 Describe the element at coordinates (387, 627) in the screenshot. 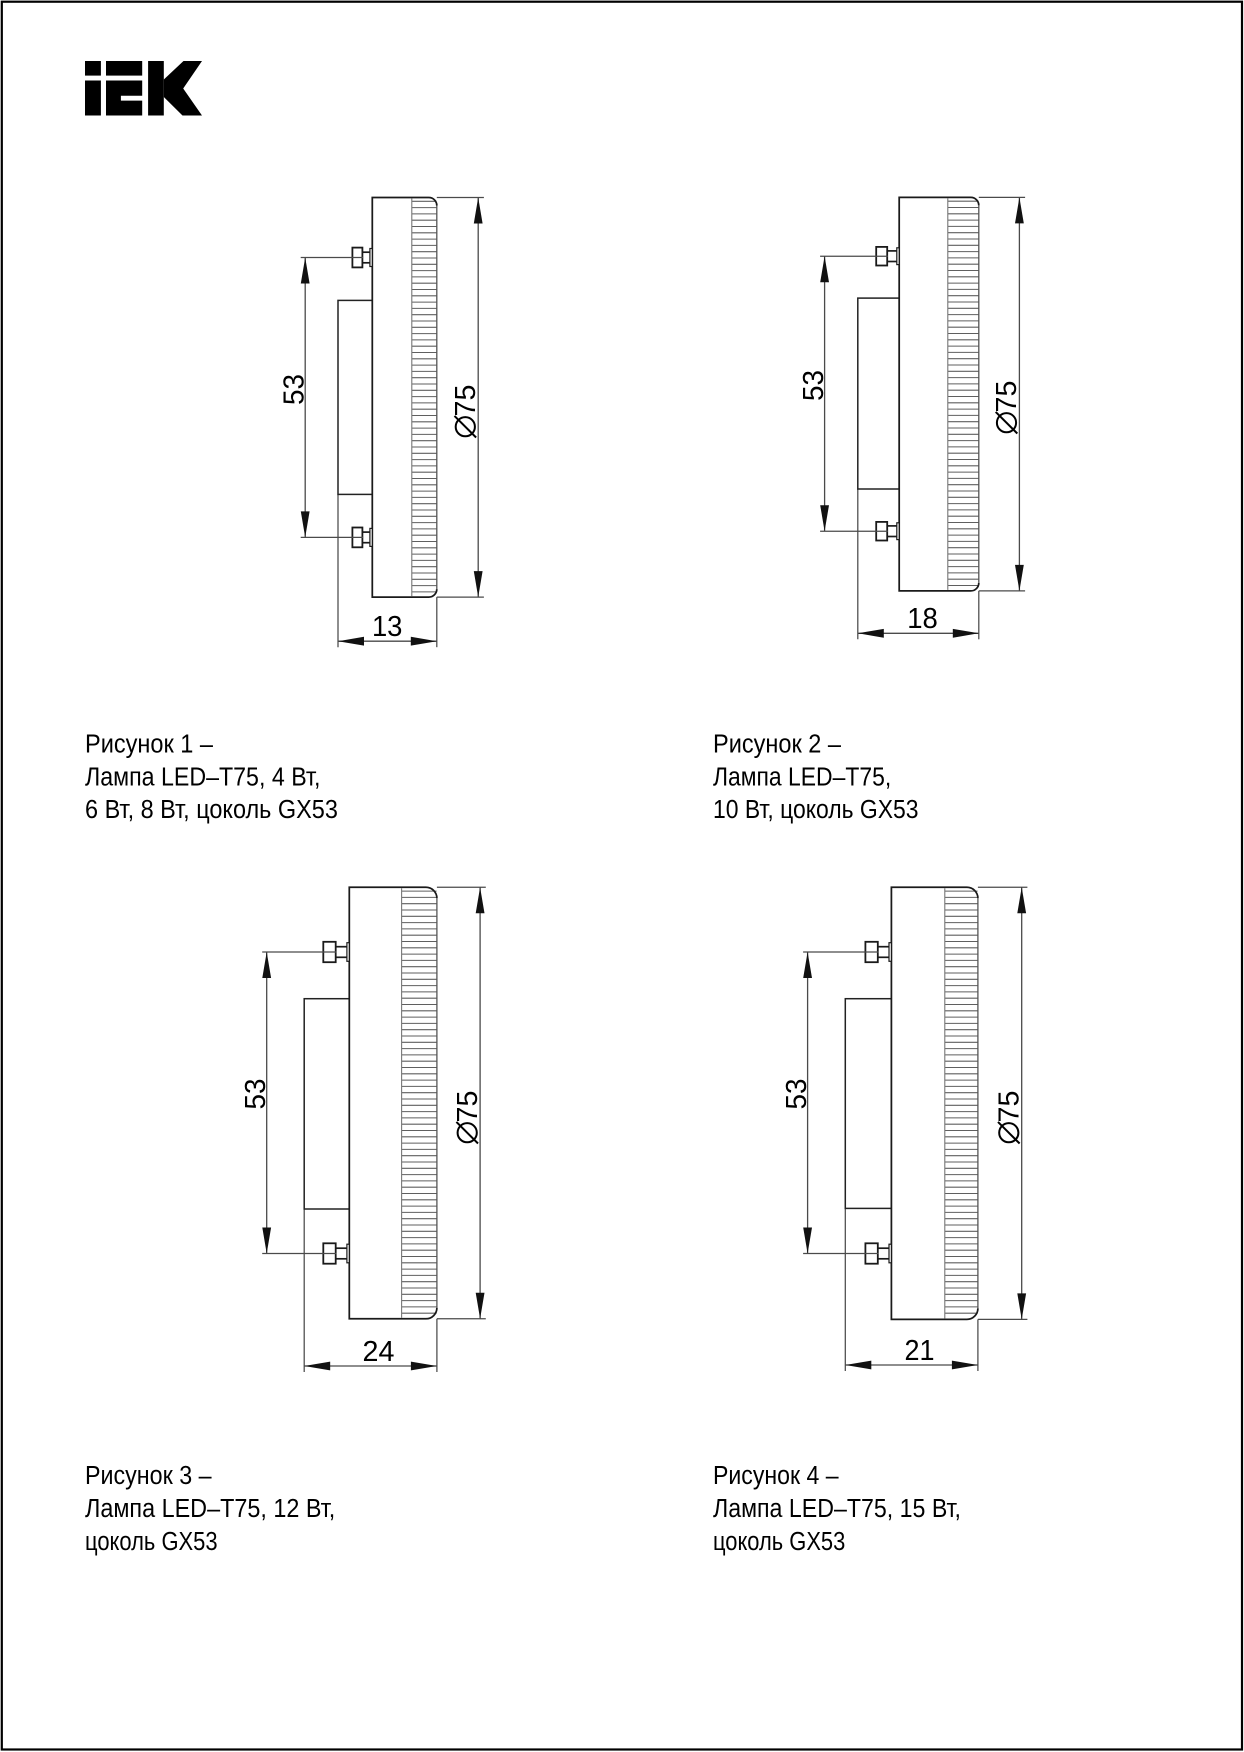

I see `svg-text: 13` at that location.